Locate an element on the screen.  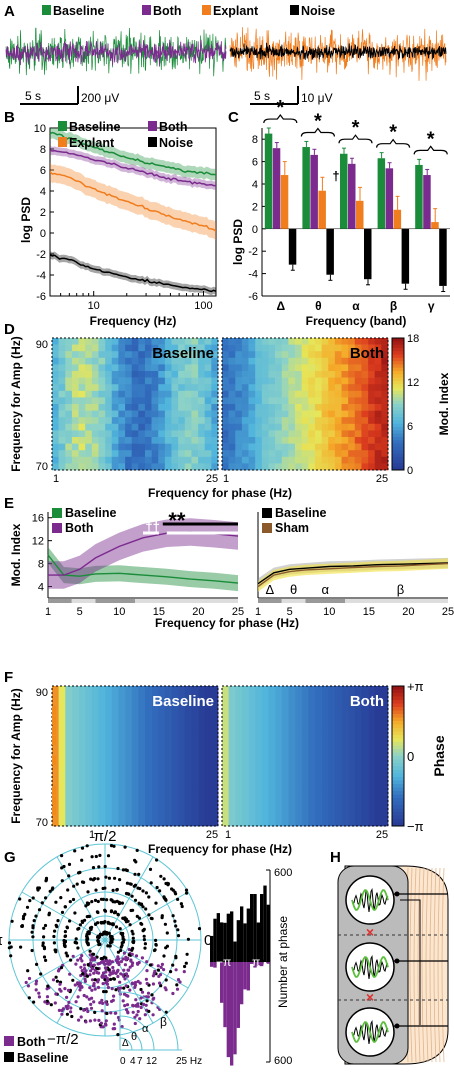
sig-c: * is located at coordinates (280, 108).